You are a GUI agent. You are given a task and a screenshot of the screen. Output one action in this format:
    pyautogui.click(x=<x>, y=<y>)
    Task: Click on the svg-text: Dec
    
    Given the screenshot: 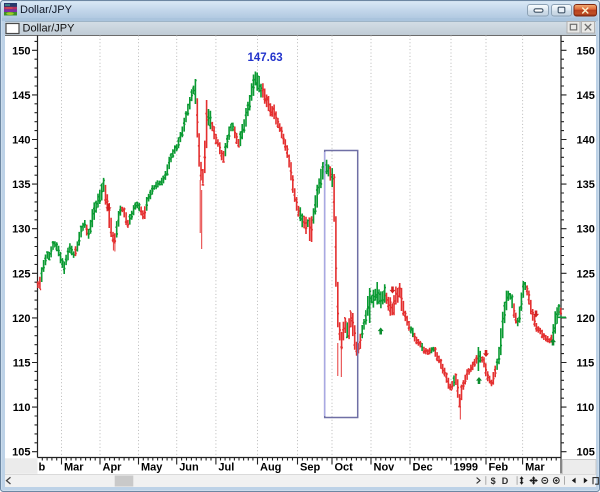 What is the action you would take?
    pyautogui.click(x=423, y=468)
    